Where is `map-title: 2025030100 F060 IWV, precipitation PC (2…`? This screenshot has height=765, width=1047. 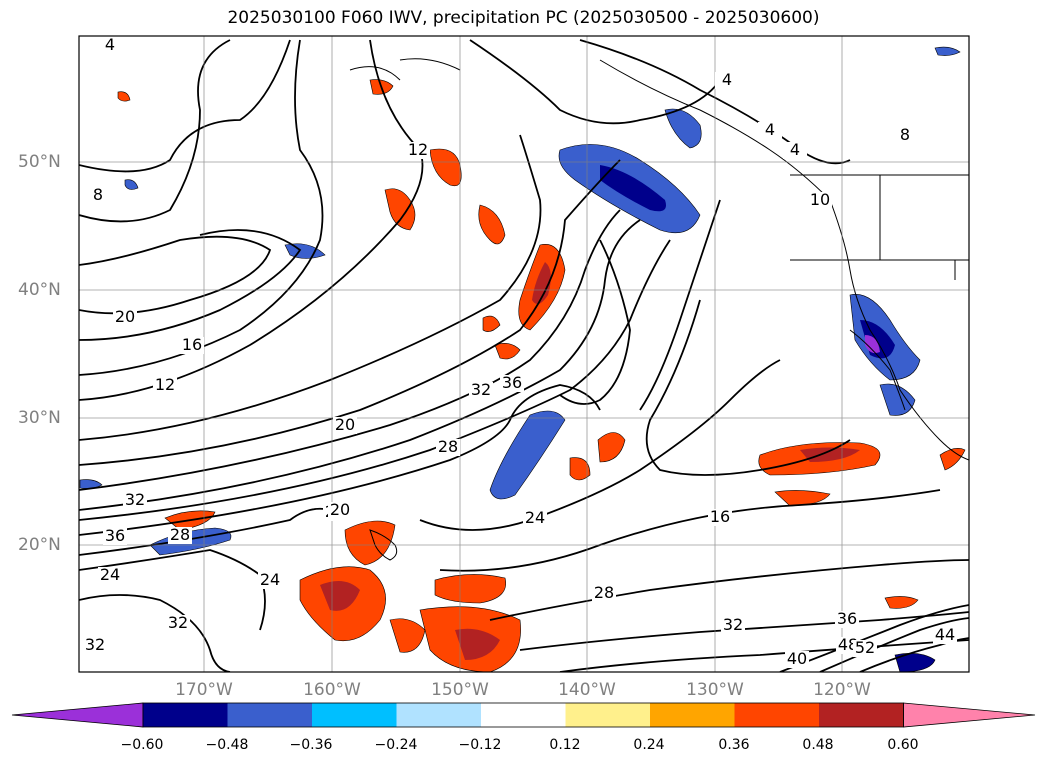
map-title: 2025030100 F060 IWV, precipitation PC (2… is located at coordinates (523, 18).